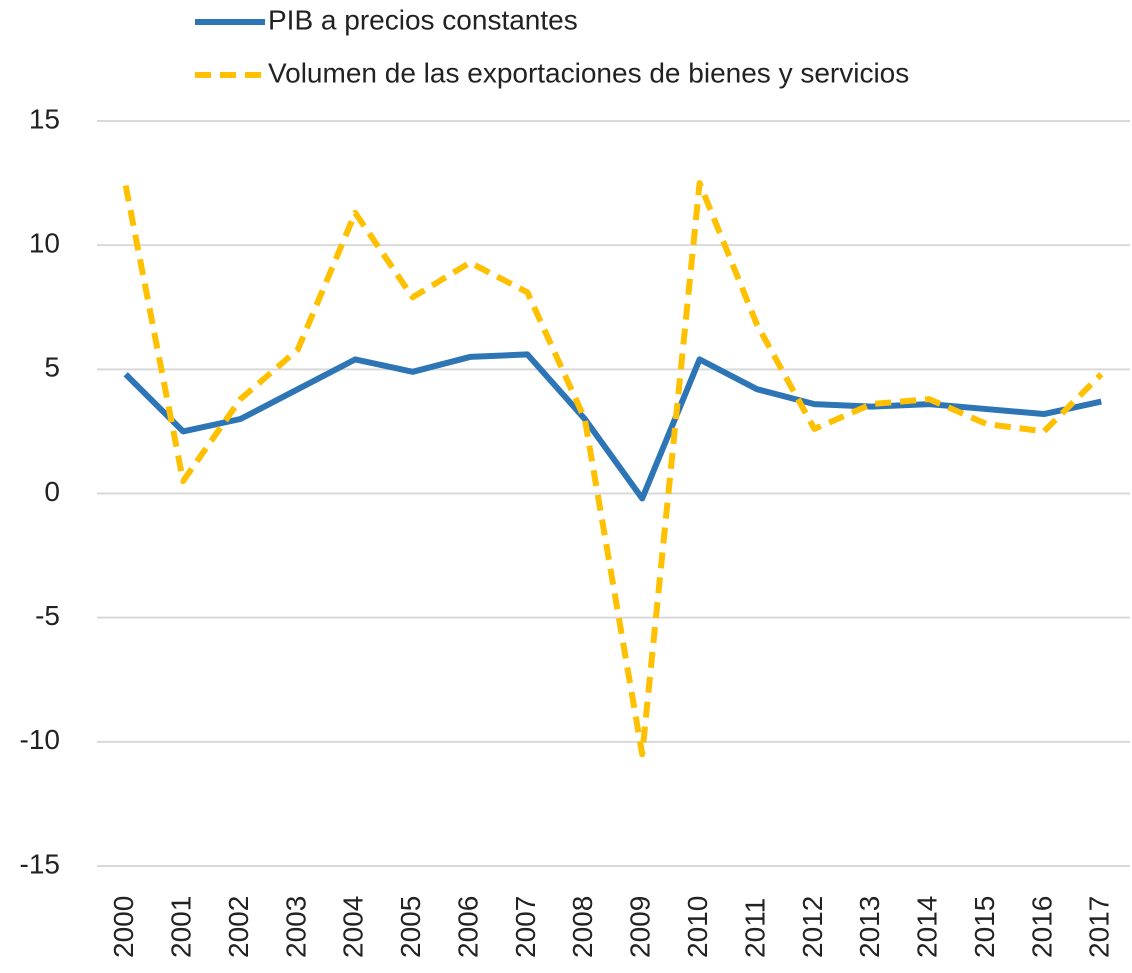  What do you see at coordinates (640, 927) in the screenshot?
I see `x-tick-label: 2009` at bounding box center [640, 927].